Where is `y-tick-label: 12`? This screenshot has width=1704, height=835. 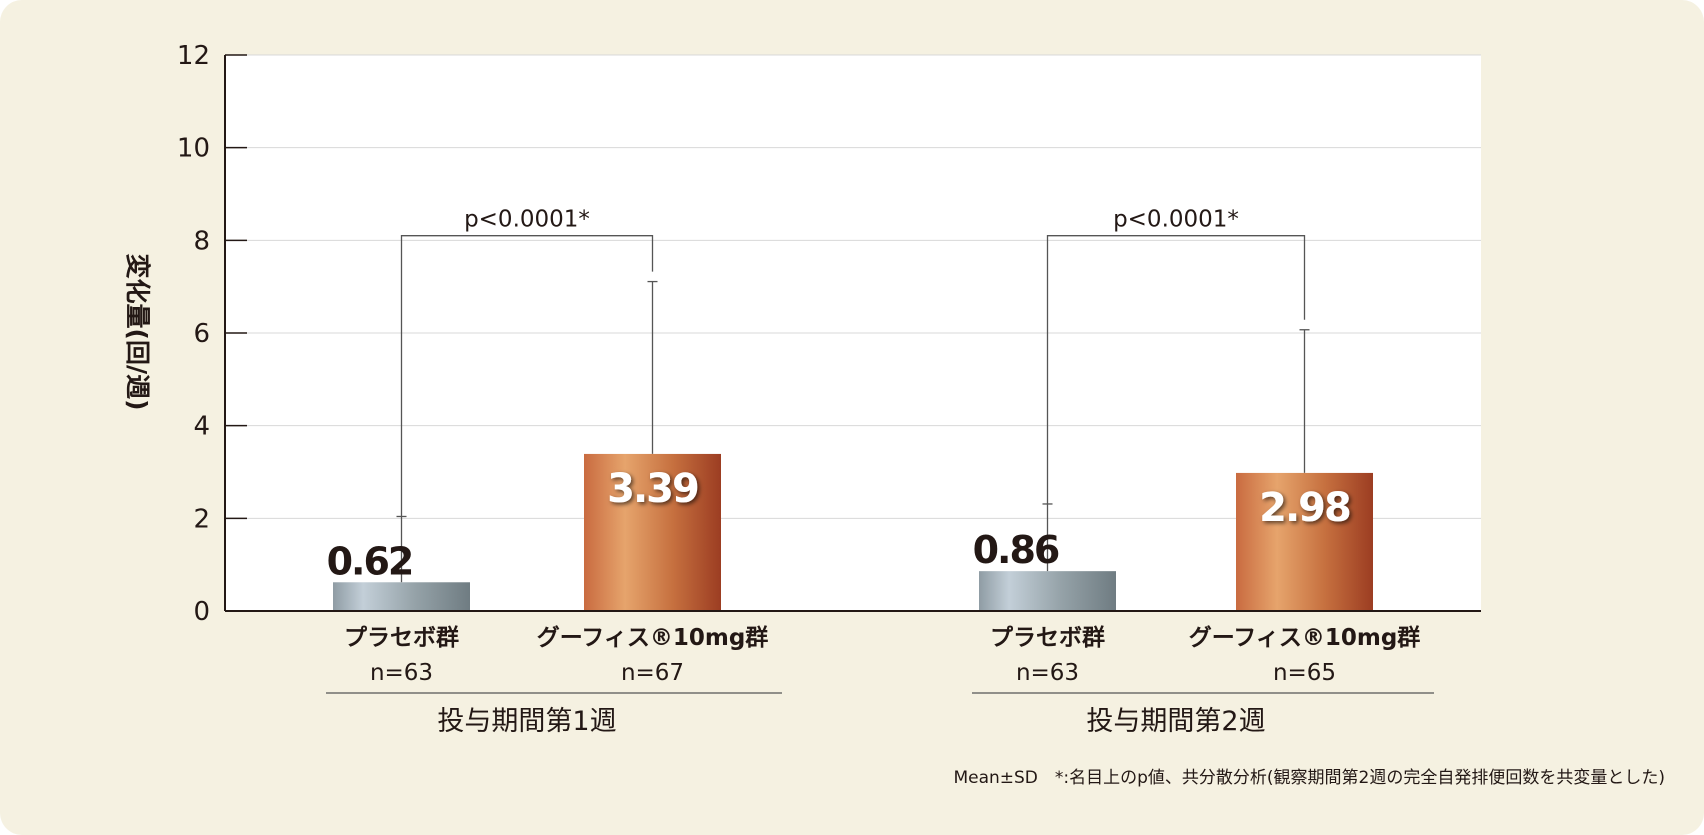 y-tick-label: 12 is located at coordinates (193, 56).